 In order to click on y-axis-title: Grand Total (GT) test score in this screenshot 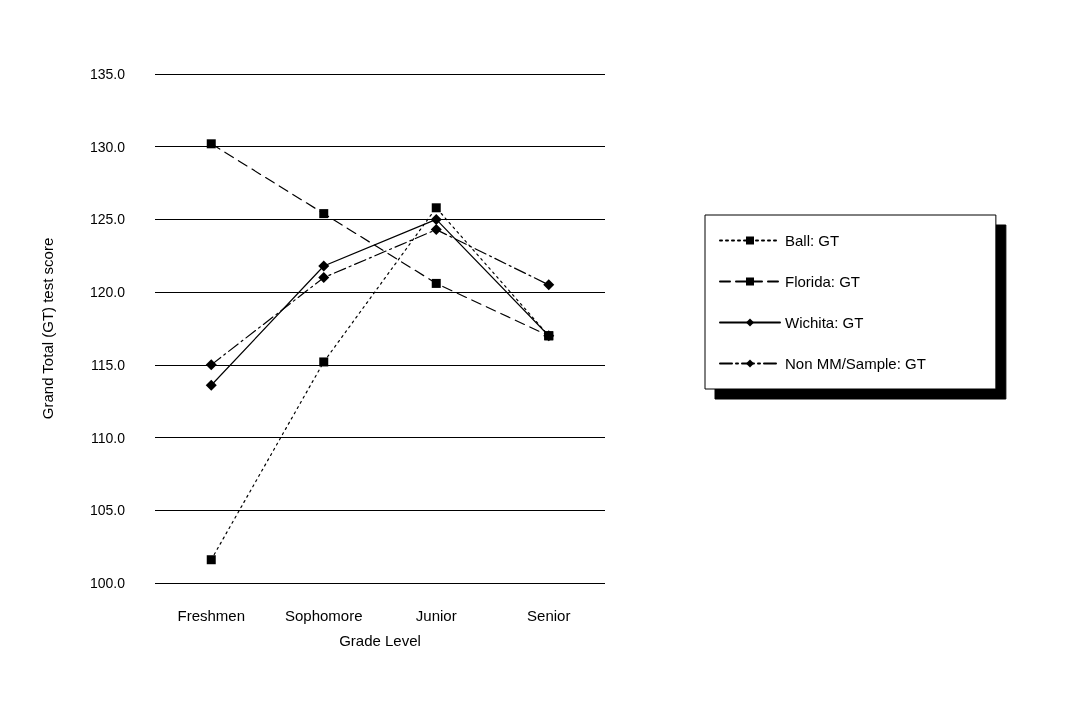, I will do `click(47, 328)`.